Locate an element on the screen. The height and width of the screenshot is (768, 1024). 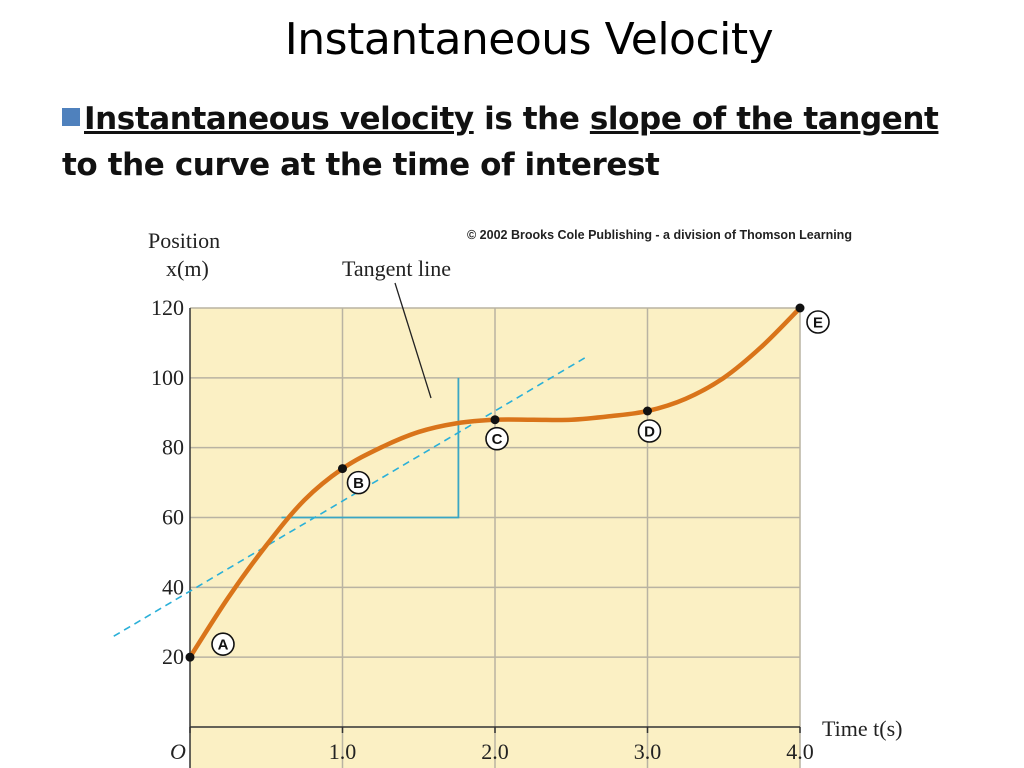
point-E-badge is located at coordinates (818, 322).